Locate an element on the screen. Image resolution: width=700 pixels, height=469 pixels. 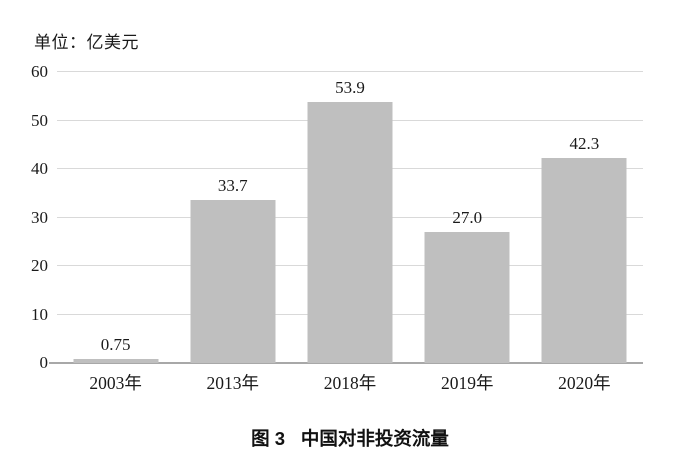
caption-prefix: 图 3 is located at coordinates (268, 438).